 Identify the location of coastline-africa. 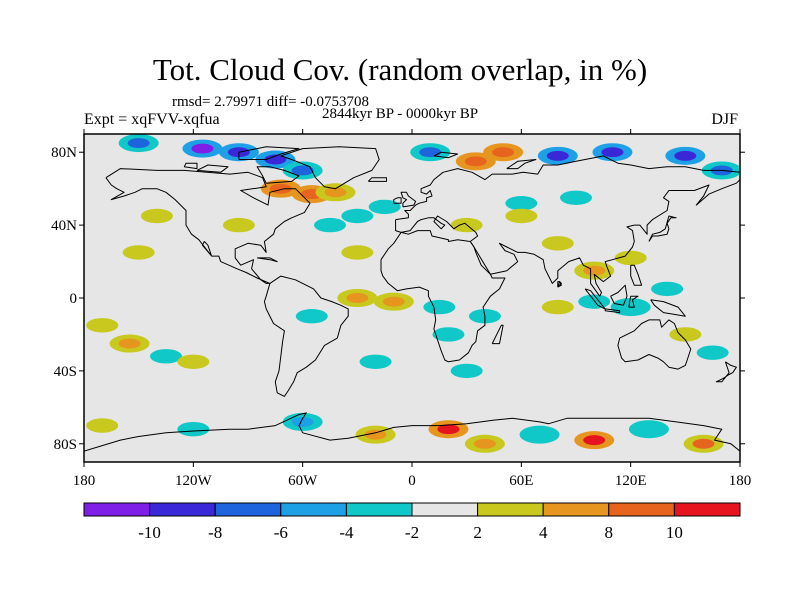
(443, 296).